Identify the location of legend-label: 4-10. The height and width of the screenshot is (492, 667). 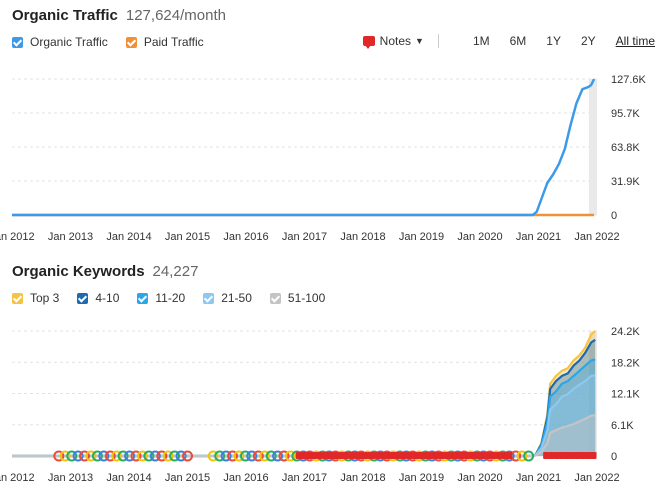
(107, 298).